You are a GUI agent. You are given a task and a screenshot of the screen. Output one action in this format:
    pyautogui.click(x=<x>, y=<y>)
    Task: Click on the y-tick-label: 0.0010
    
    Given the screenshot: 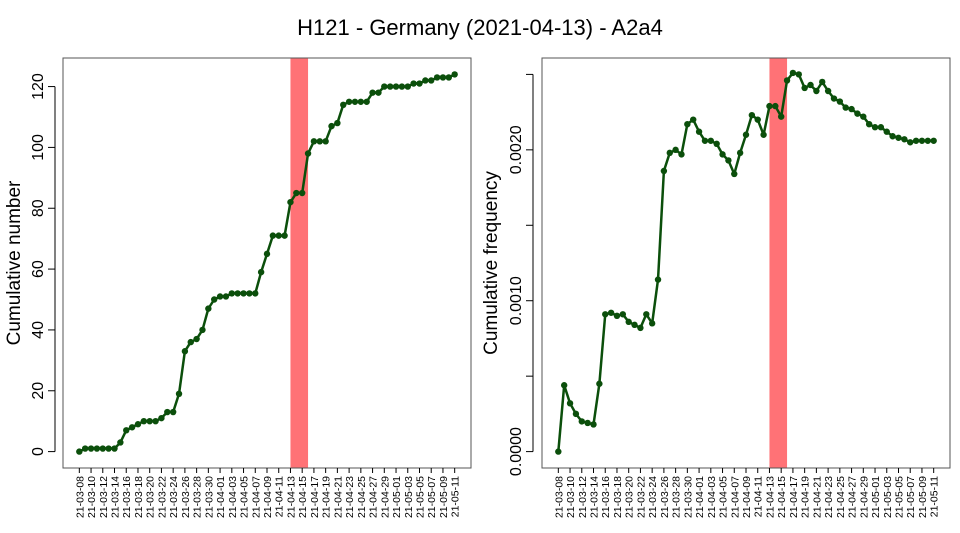 What is the action you would take?
    pyautogui.click(x=516, y=300)
    